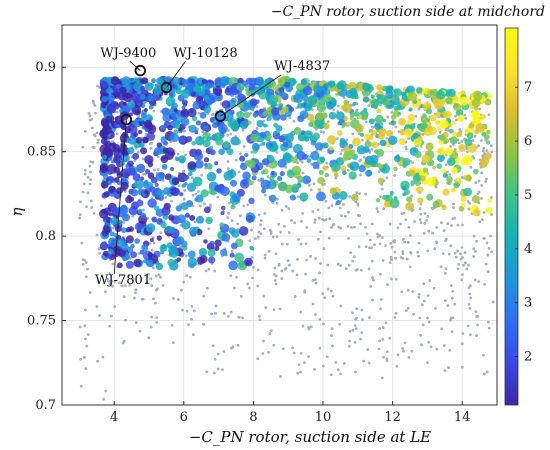 This screenshot has width=550, height=450. What do you see at coordinates (253, 417) in the screenshot?
I see `x-tick-label: 8` at bounding box center [253, 417].